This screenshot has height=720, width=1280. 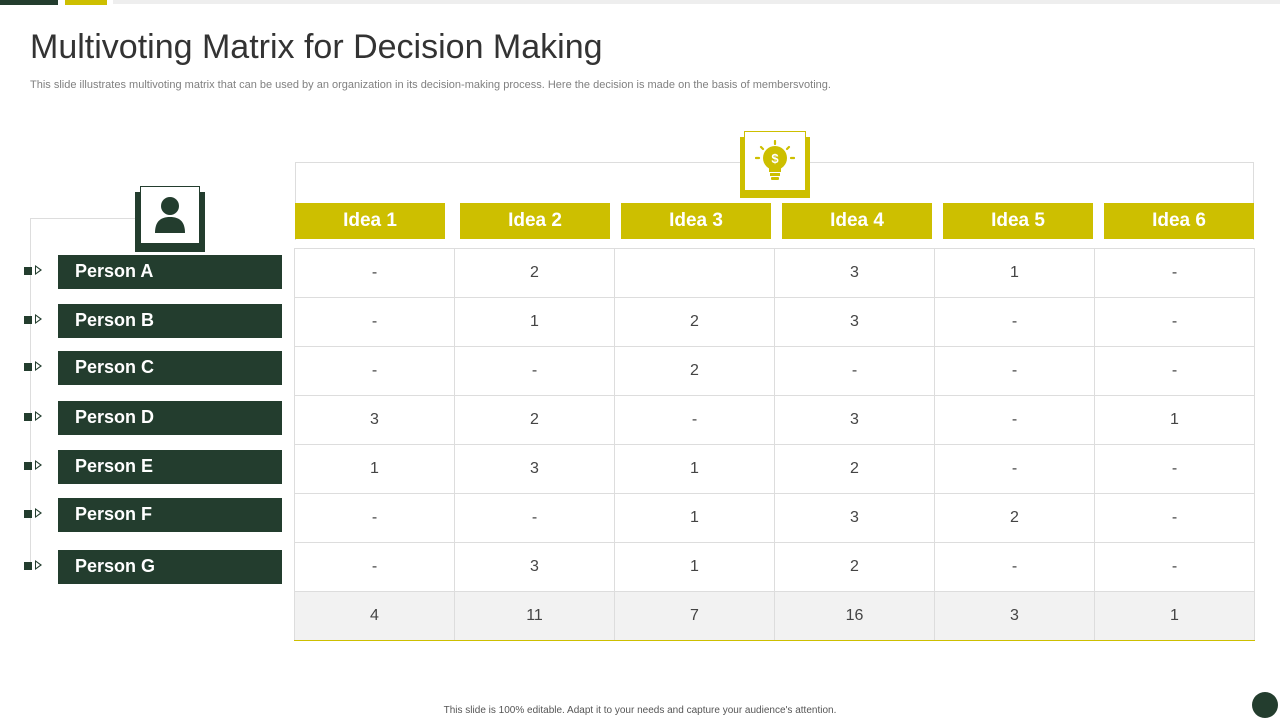 I want to click on column-header-idea: Idea 5, so click(x=1018, y=221).